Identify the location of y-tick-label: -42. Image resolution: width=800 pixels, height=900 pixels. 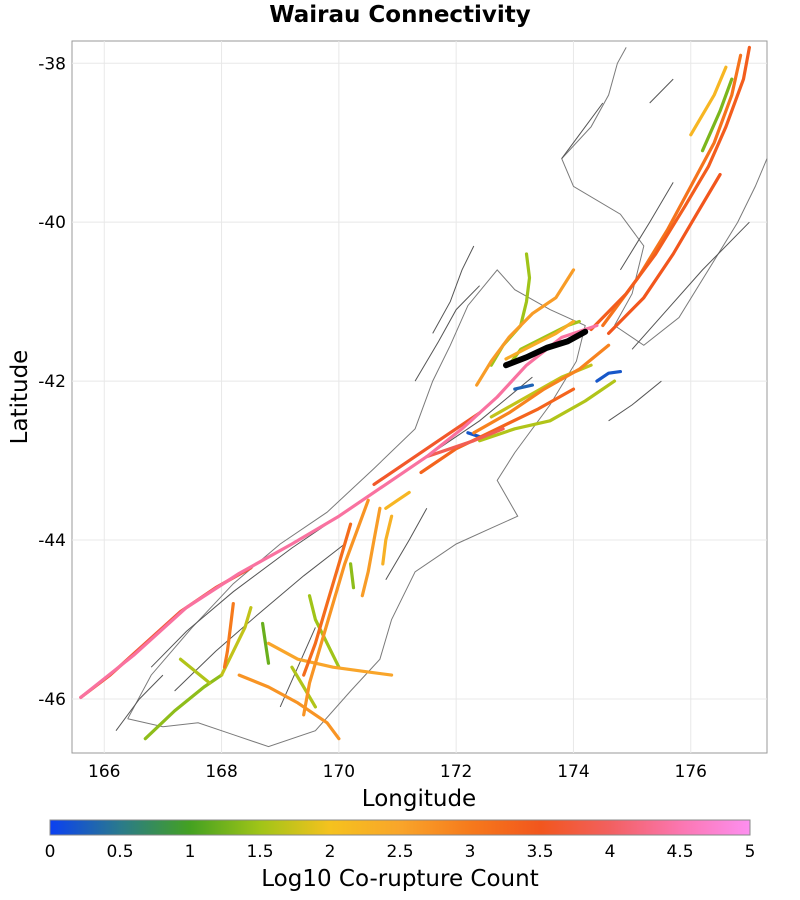
(52, 382).